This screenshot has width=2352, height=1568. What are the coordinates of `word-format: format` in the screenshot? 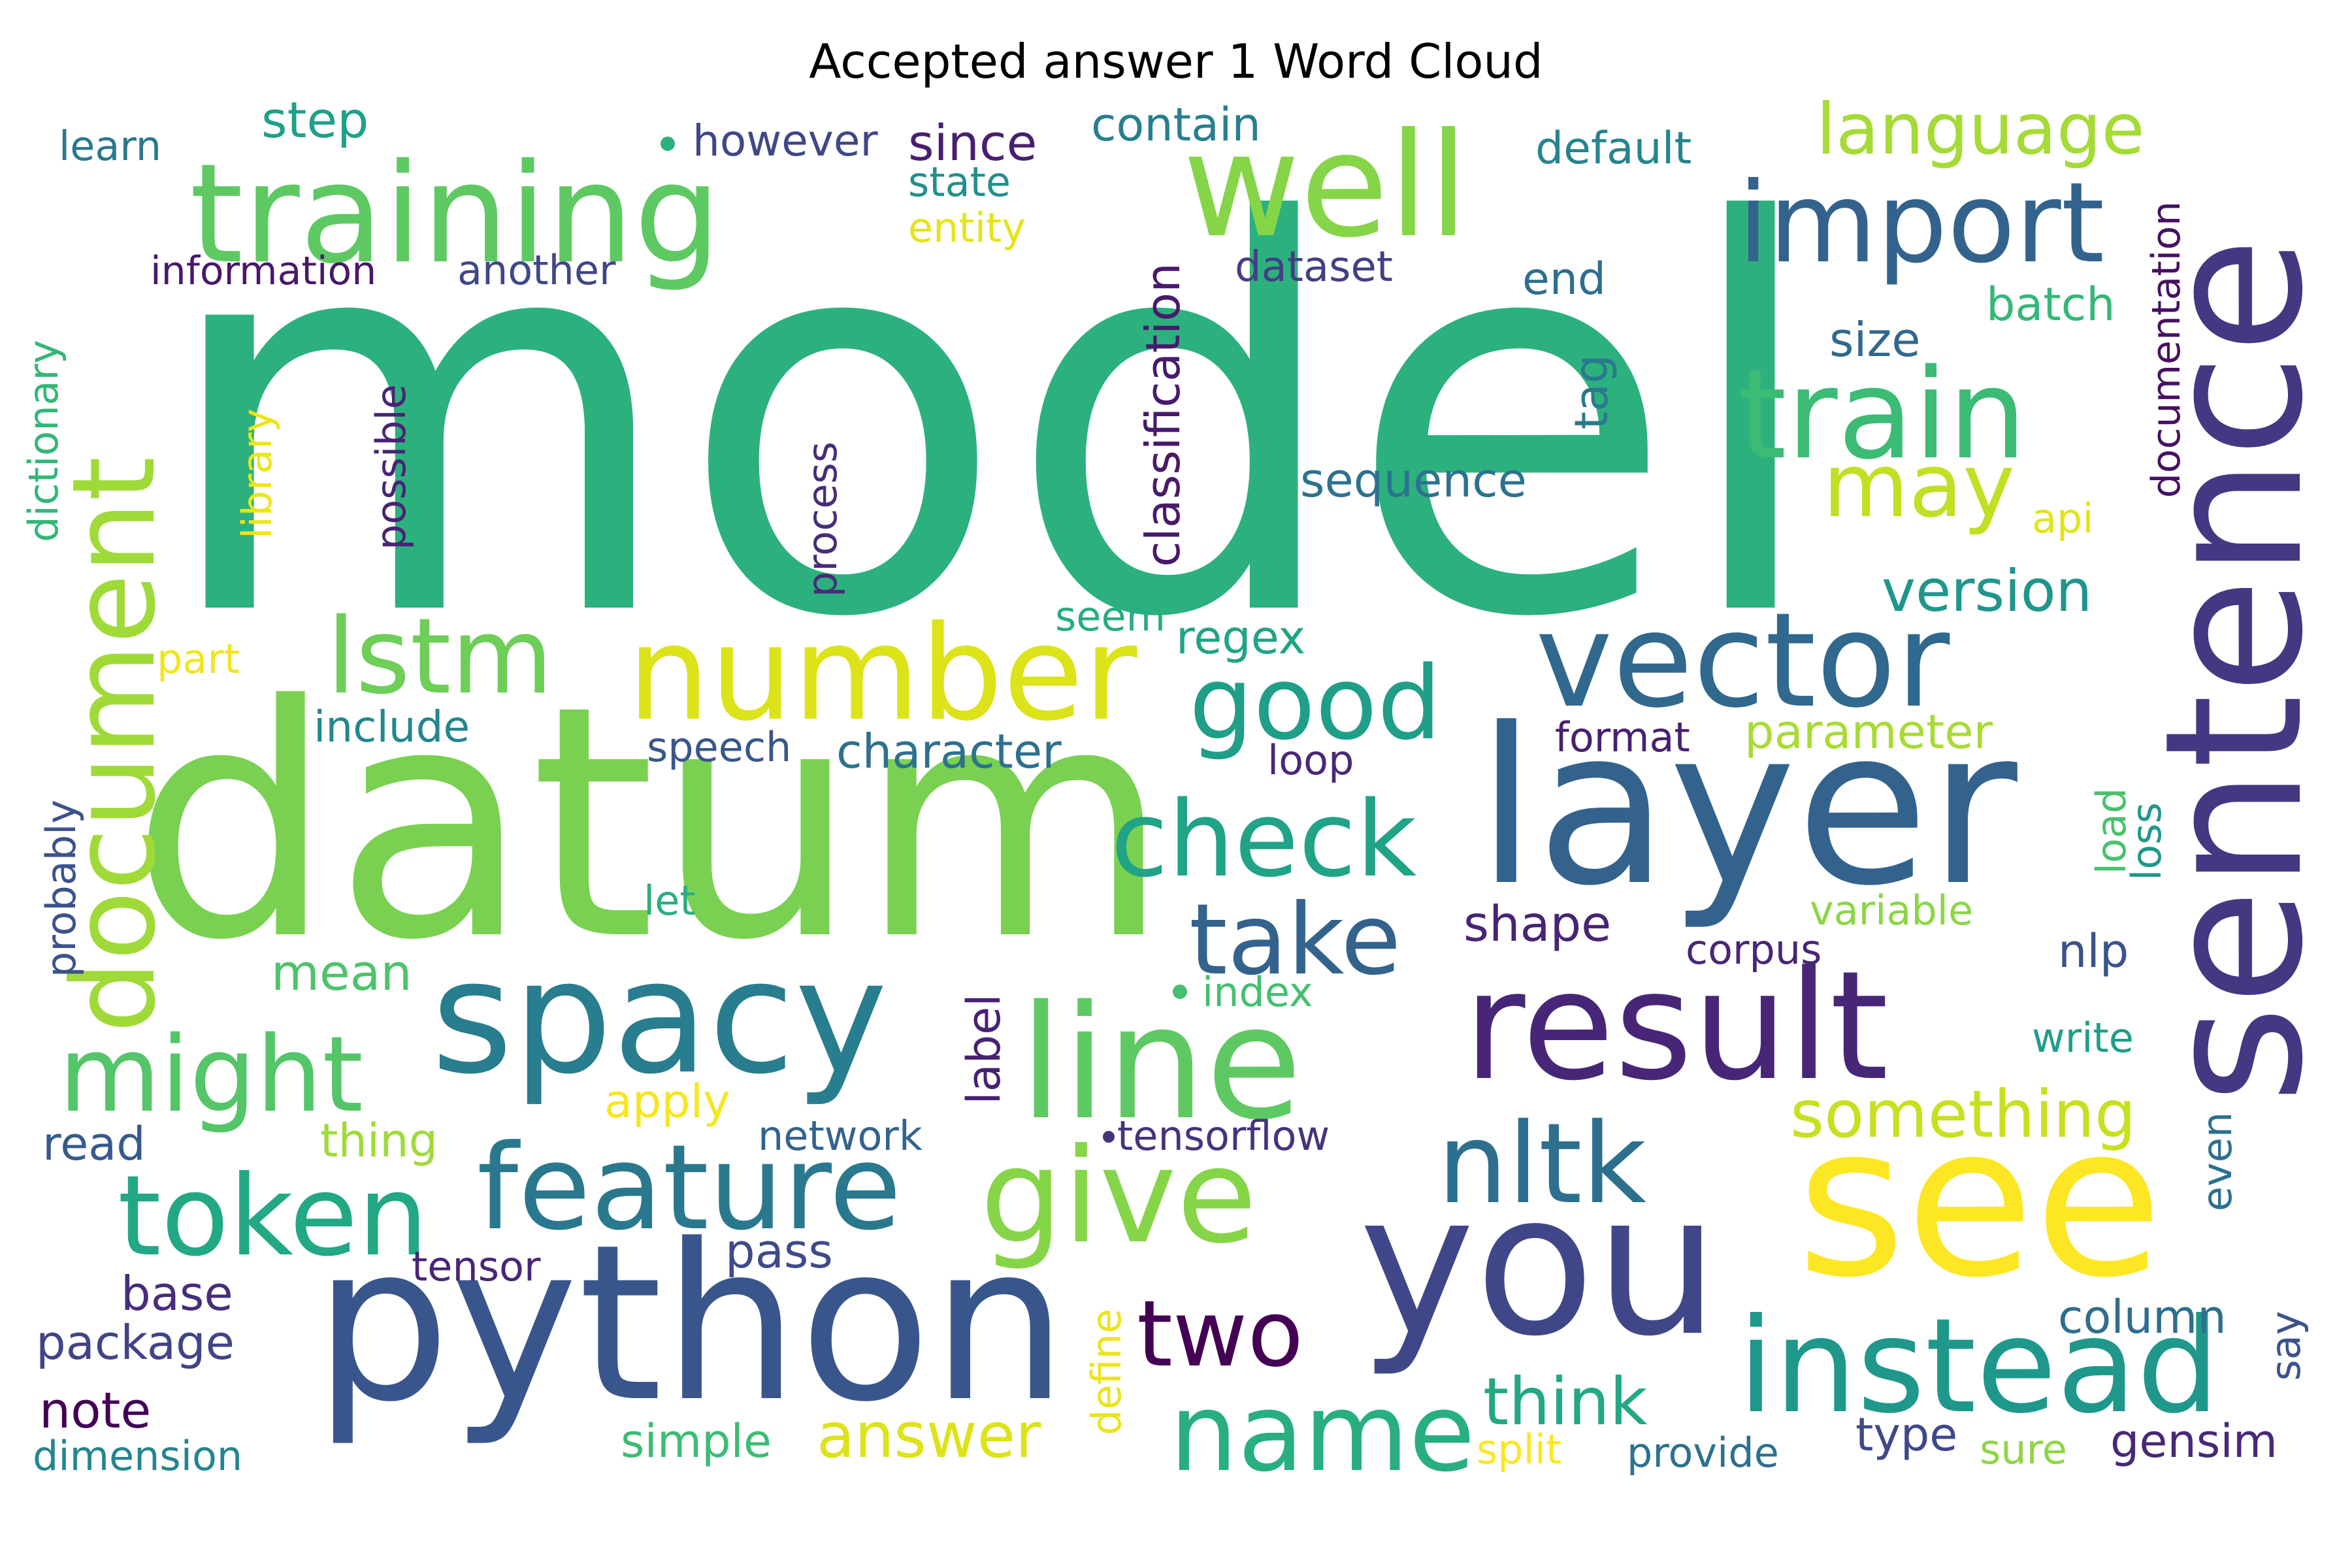 It's located at (1622, 737).